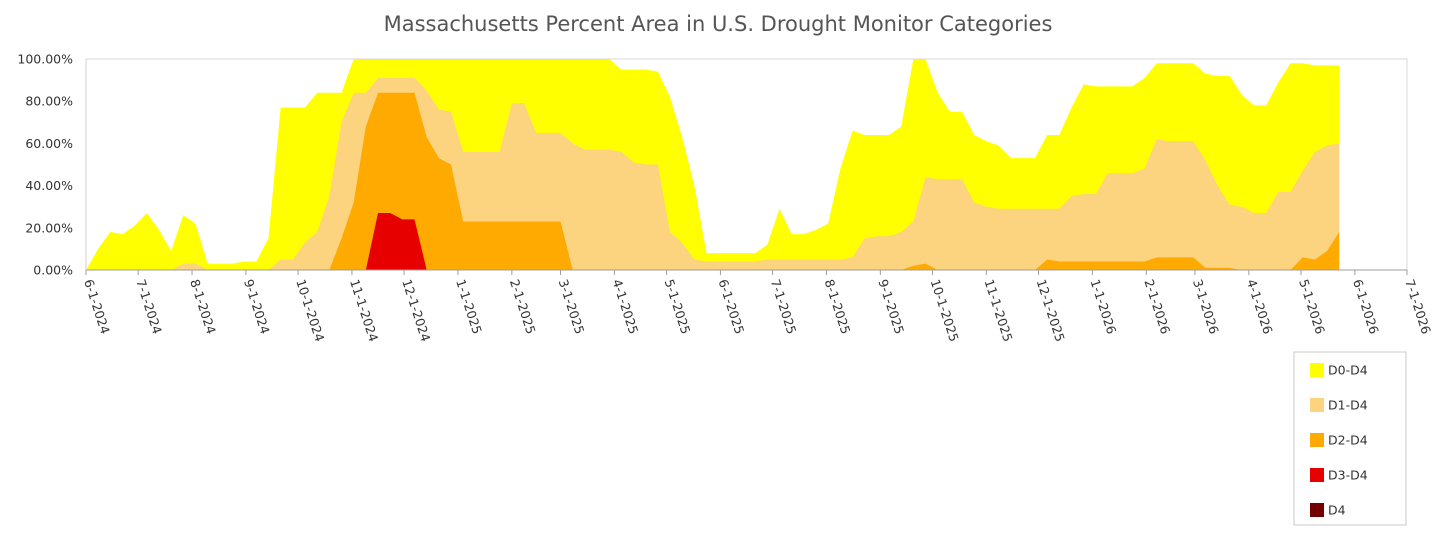 The width and height of the screenshot is (1440, 533). I want to click on x-tick-label: 5-1-2026, so click(1312, 306).